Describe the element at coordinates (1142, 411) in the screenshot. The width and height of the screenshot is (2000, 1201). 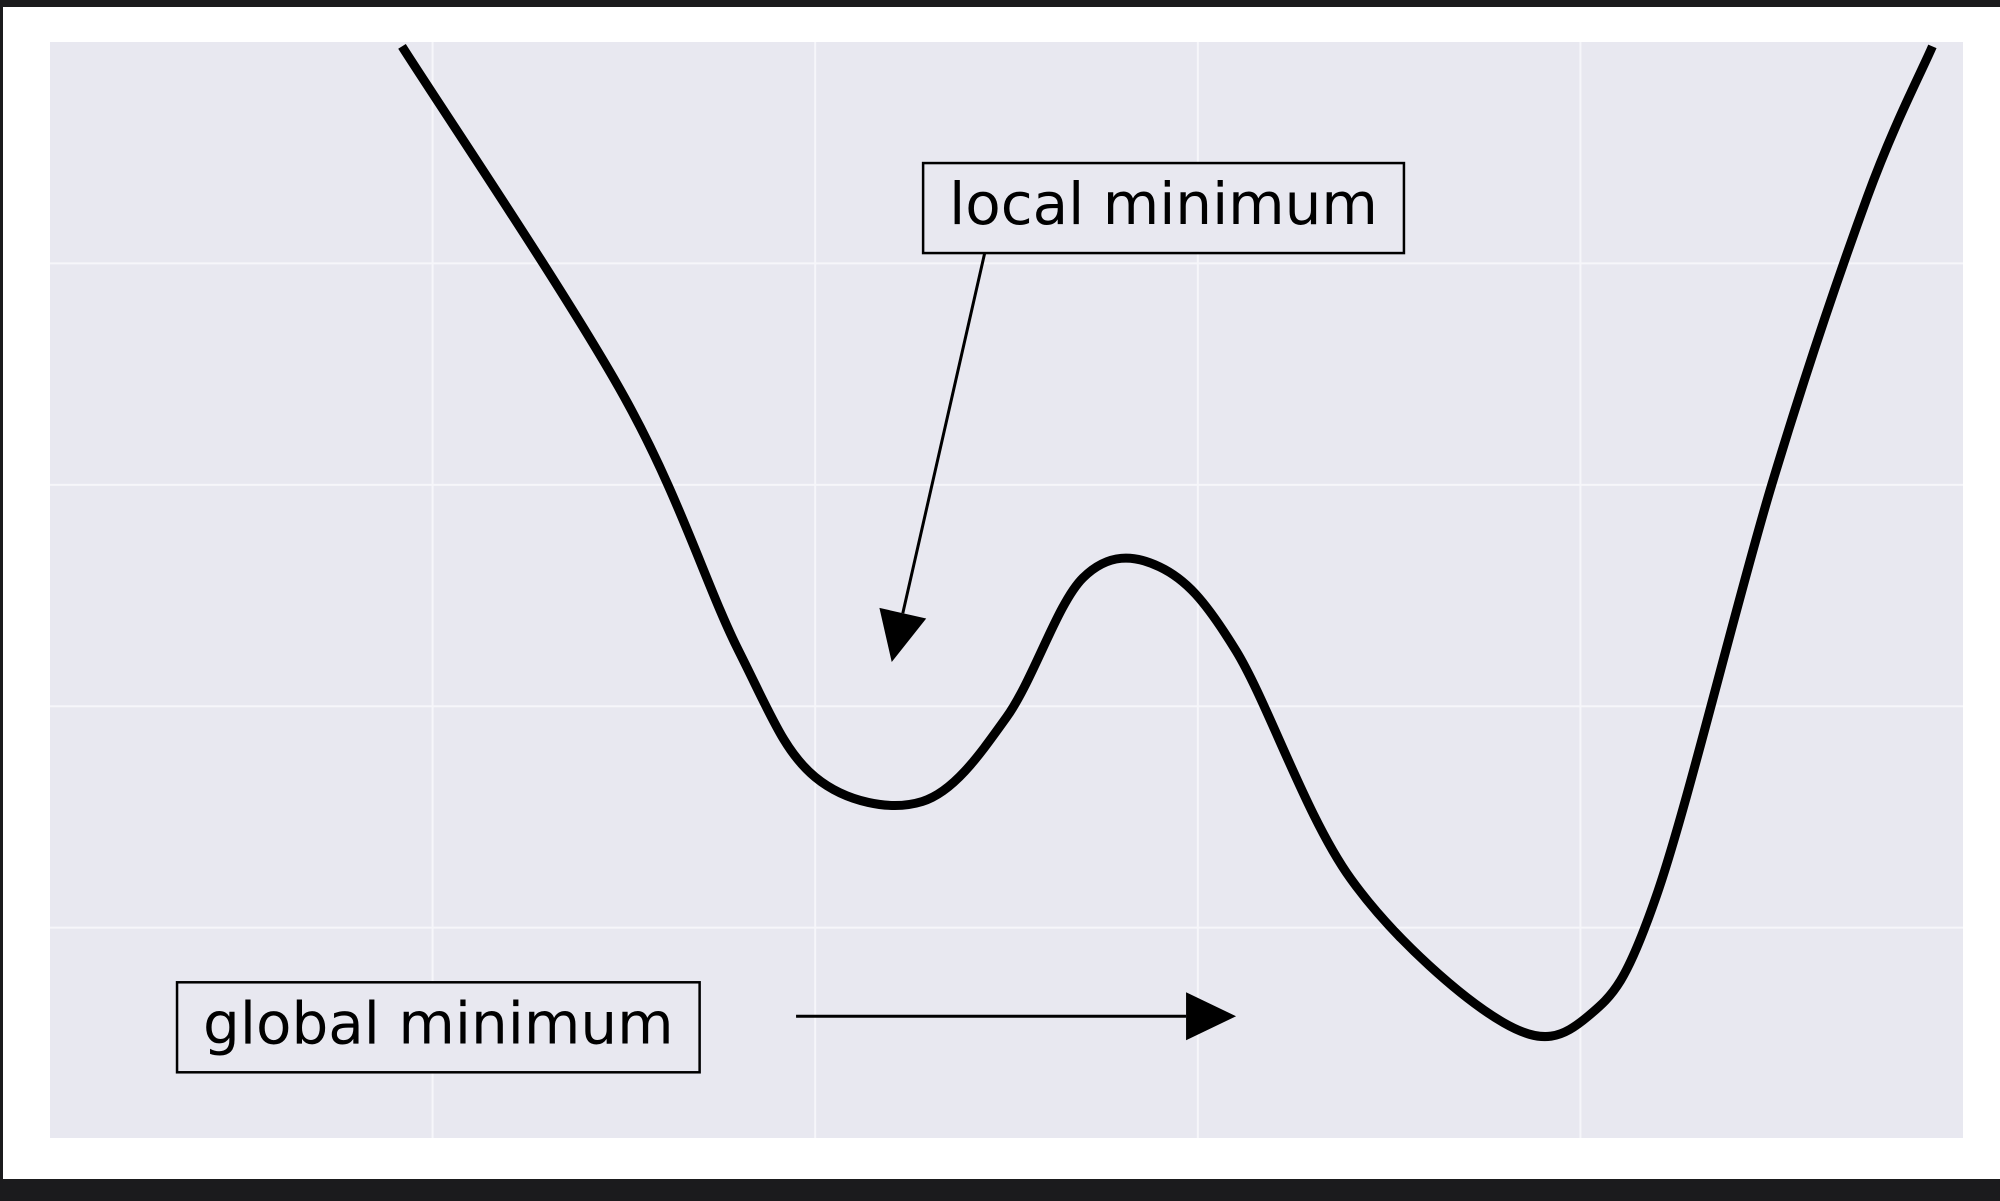
I see `annotation-0: local minimum` at that location.